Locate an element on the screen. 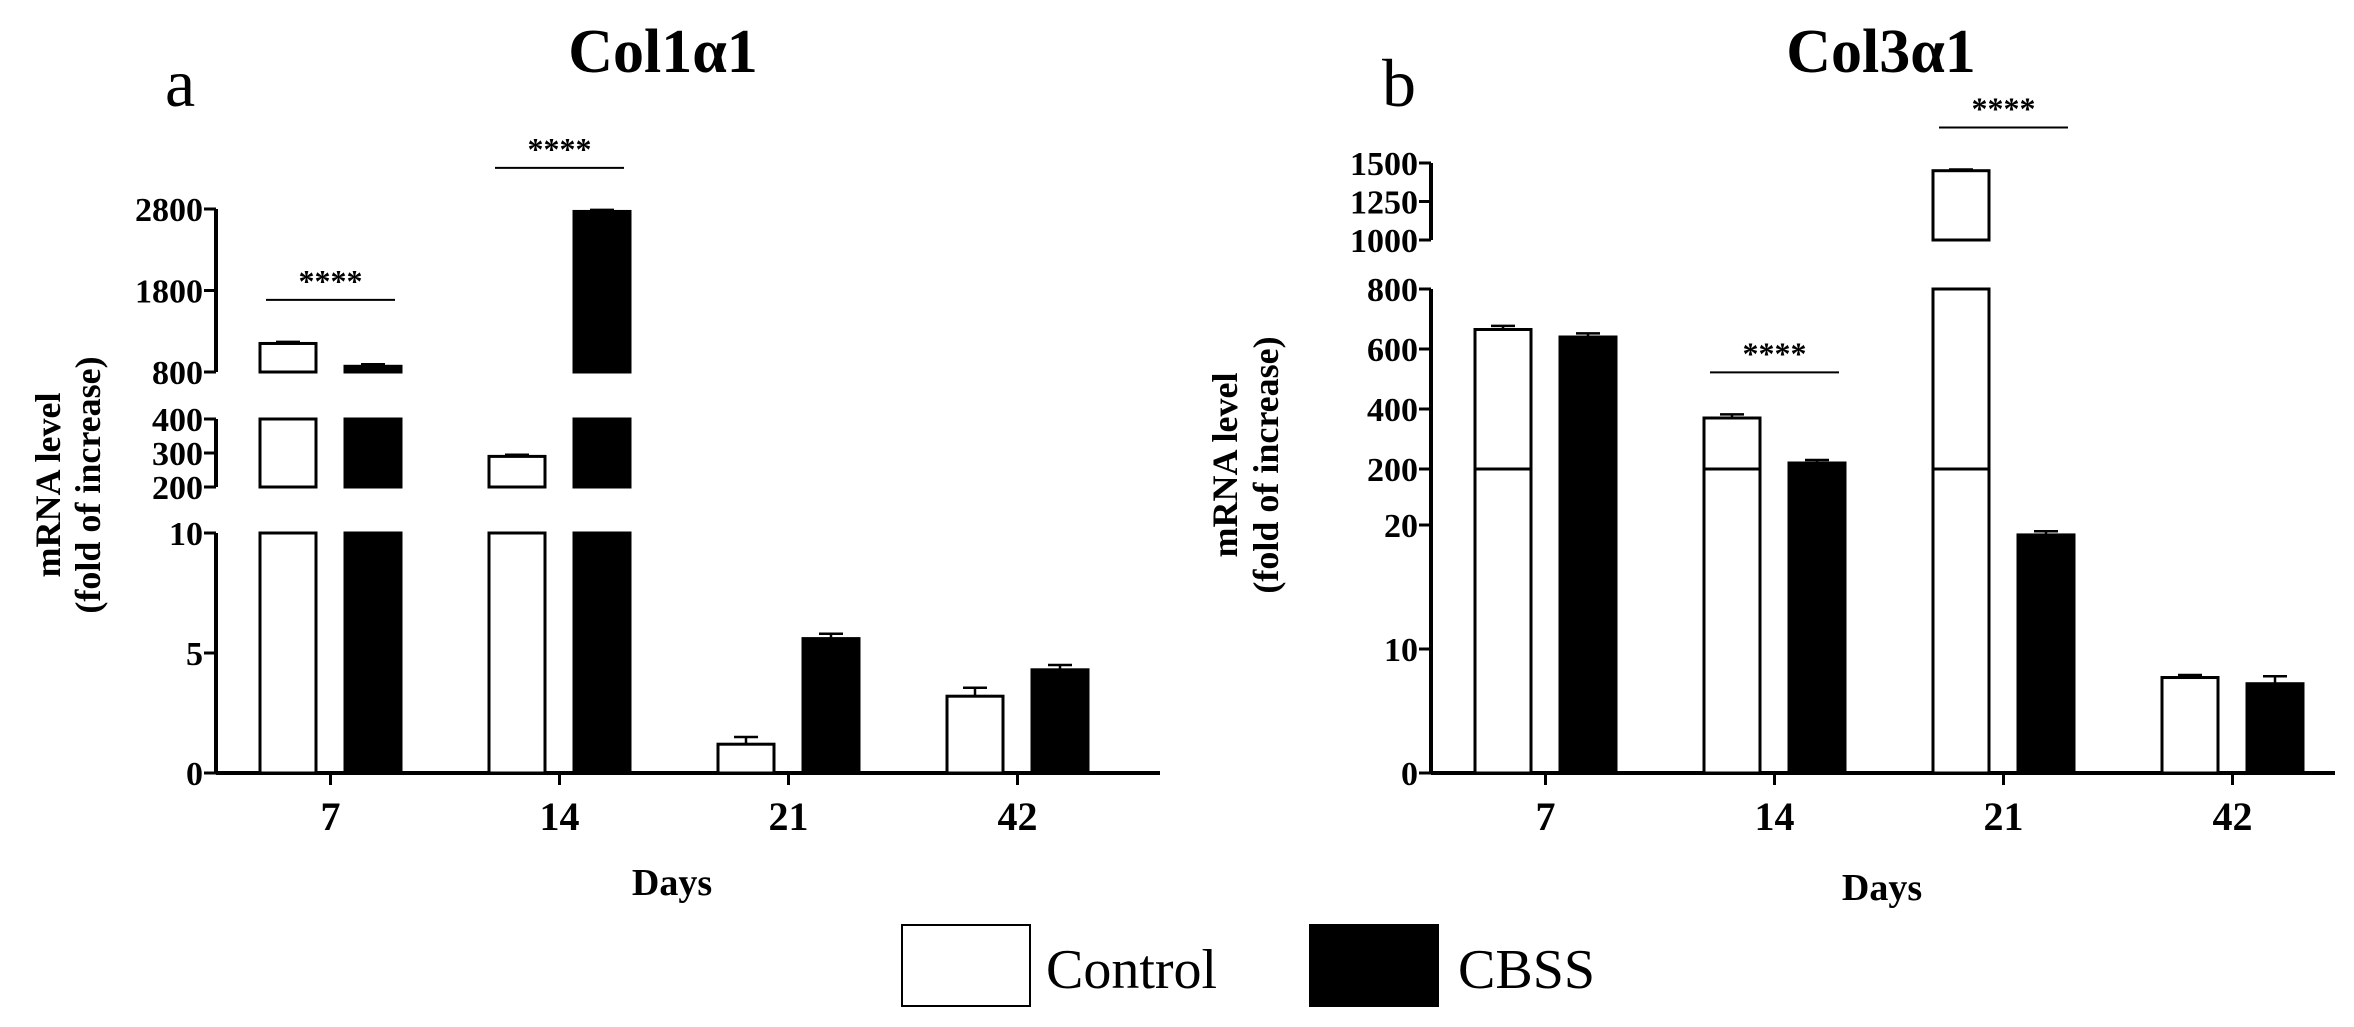 The height and width of the screenshot is (1027, 2354). panel-b-y-tick-label: 1250 is located at coordinates (1384, 203).